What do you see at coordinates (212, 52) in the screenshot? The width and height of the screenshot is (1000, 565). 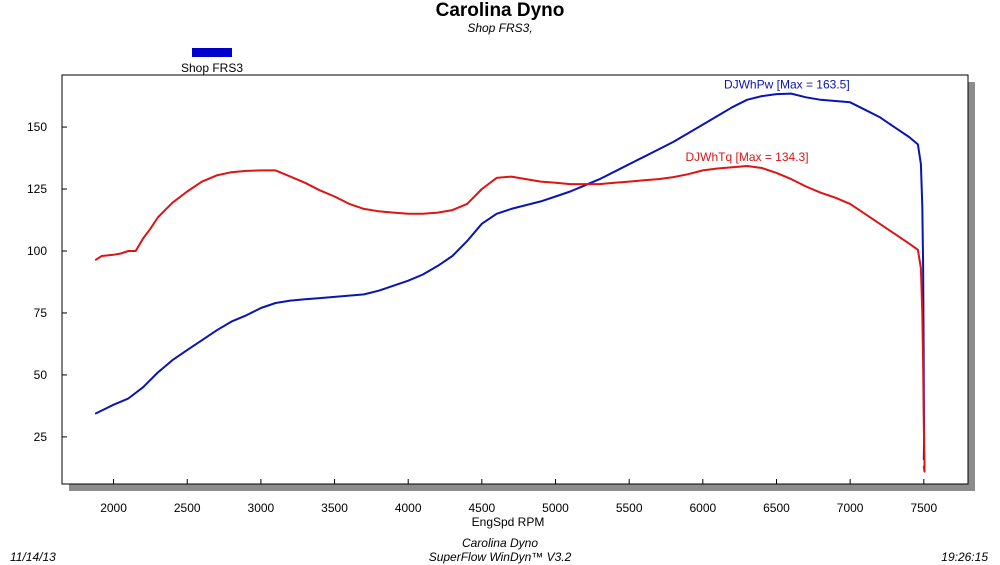 I see `legend-swatch-shop-frs3` at bounding box center [212, 52].